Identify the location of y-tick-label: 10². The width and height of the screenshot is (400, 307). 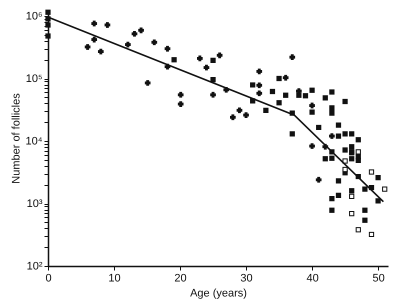
(34, 266).